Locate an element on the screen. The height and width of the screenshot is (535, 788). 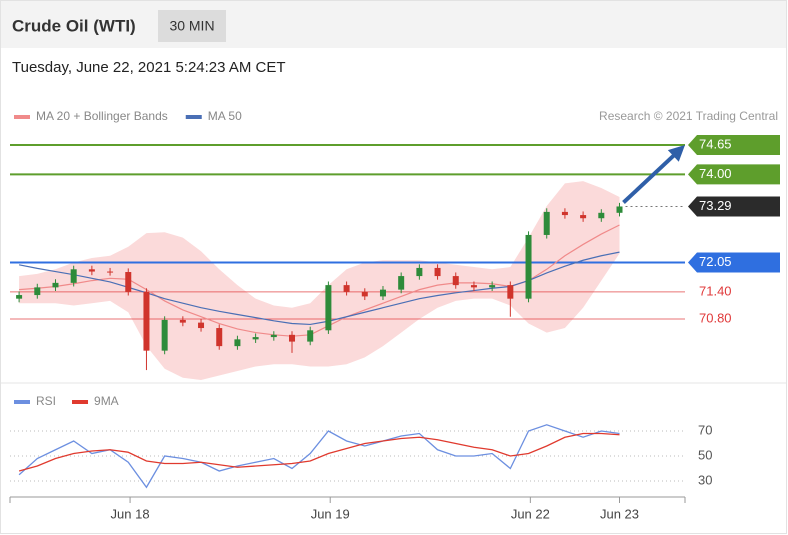
interval: 30 MIN is located at coordinates (191, 26).